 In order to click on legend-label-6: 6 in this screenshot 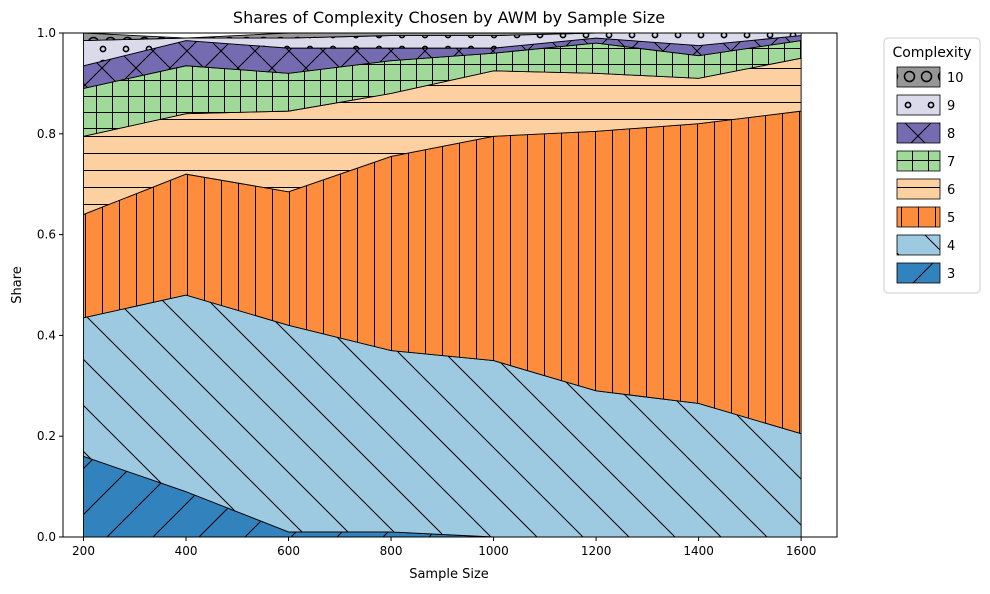, I will do `click(951, 190)`.